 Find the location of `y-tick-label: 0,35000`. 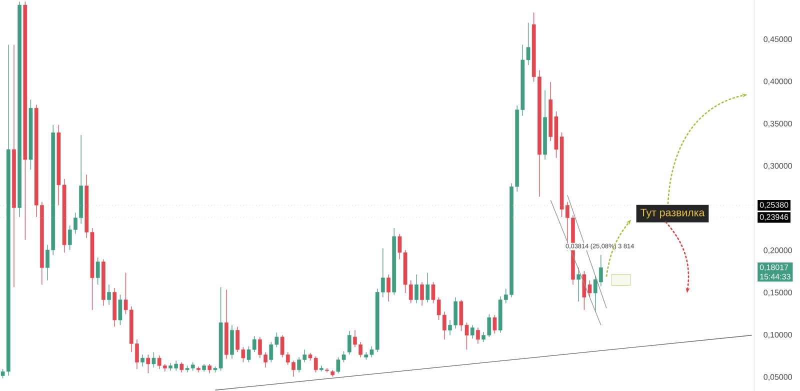

y-tick-label: 0,35000 is located at coordinates (778, 124).